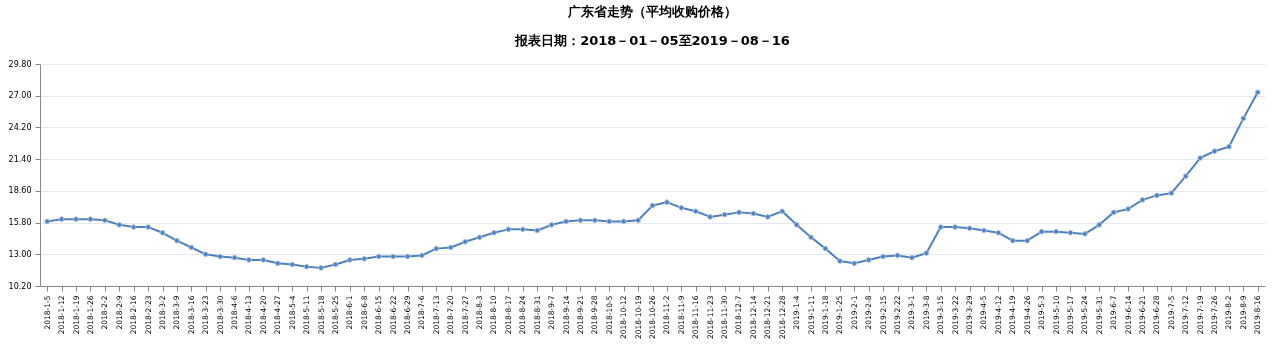  What do you see at coordinates (20, 191) in the screenshot?
I see `y-tick-label: 18.60` at bounding box center [20, 191].